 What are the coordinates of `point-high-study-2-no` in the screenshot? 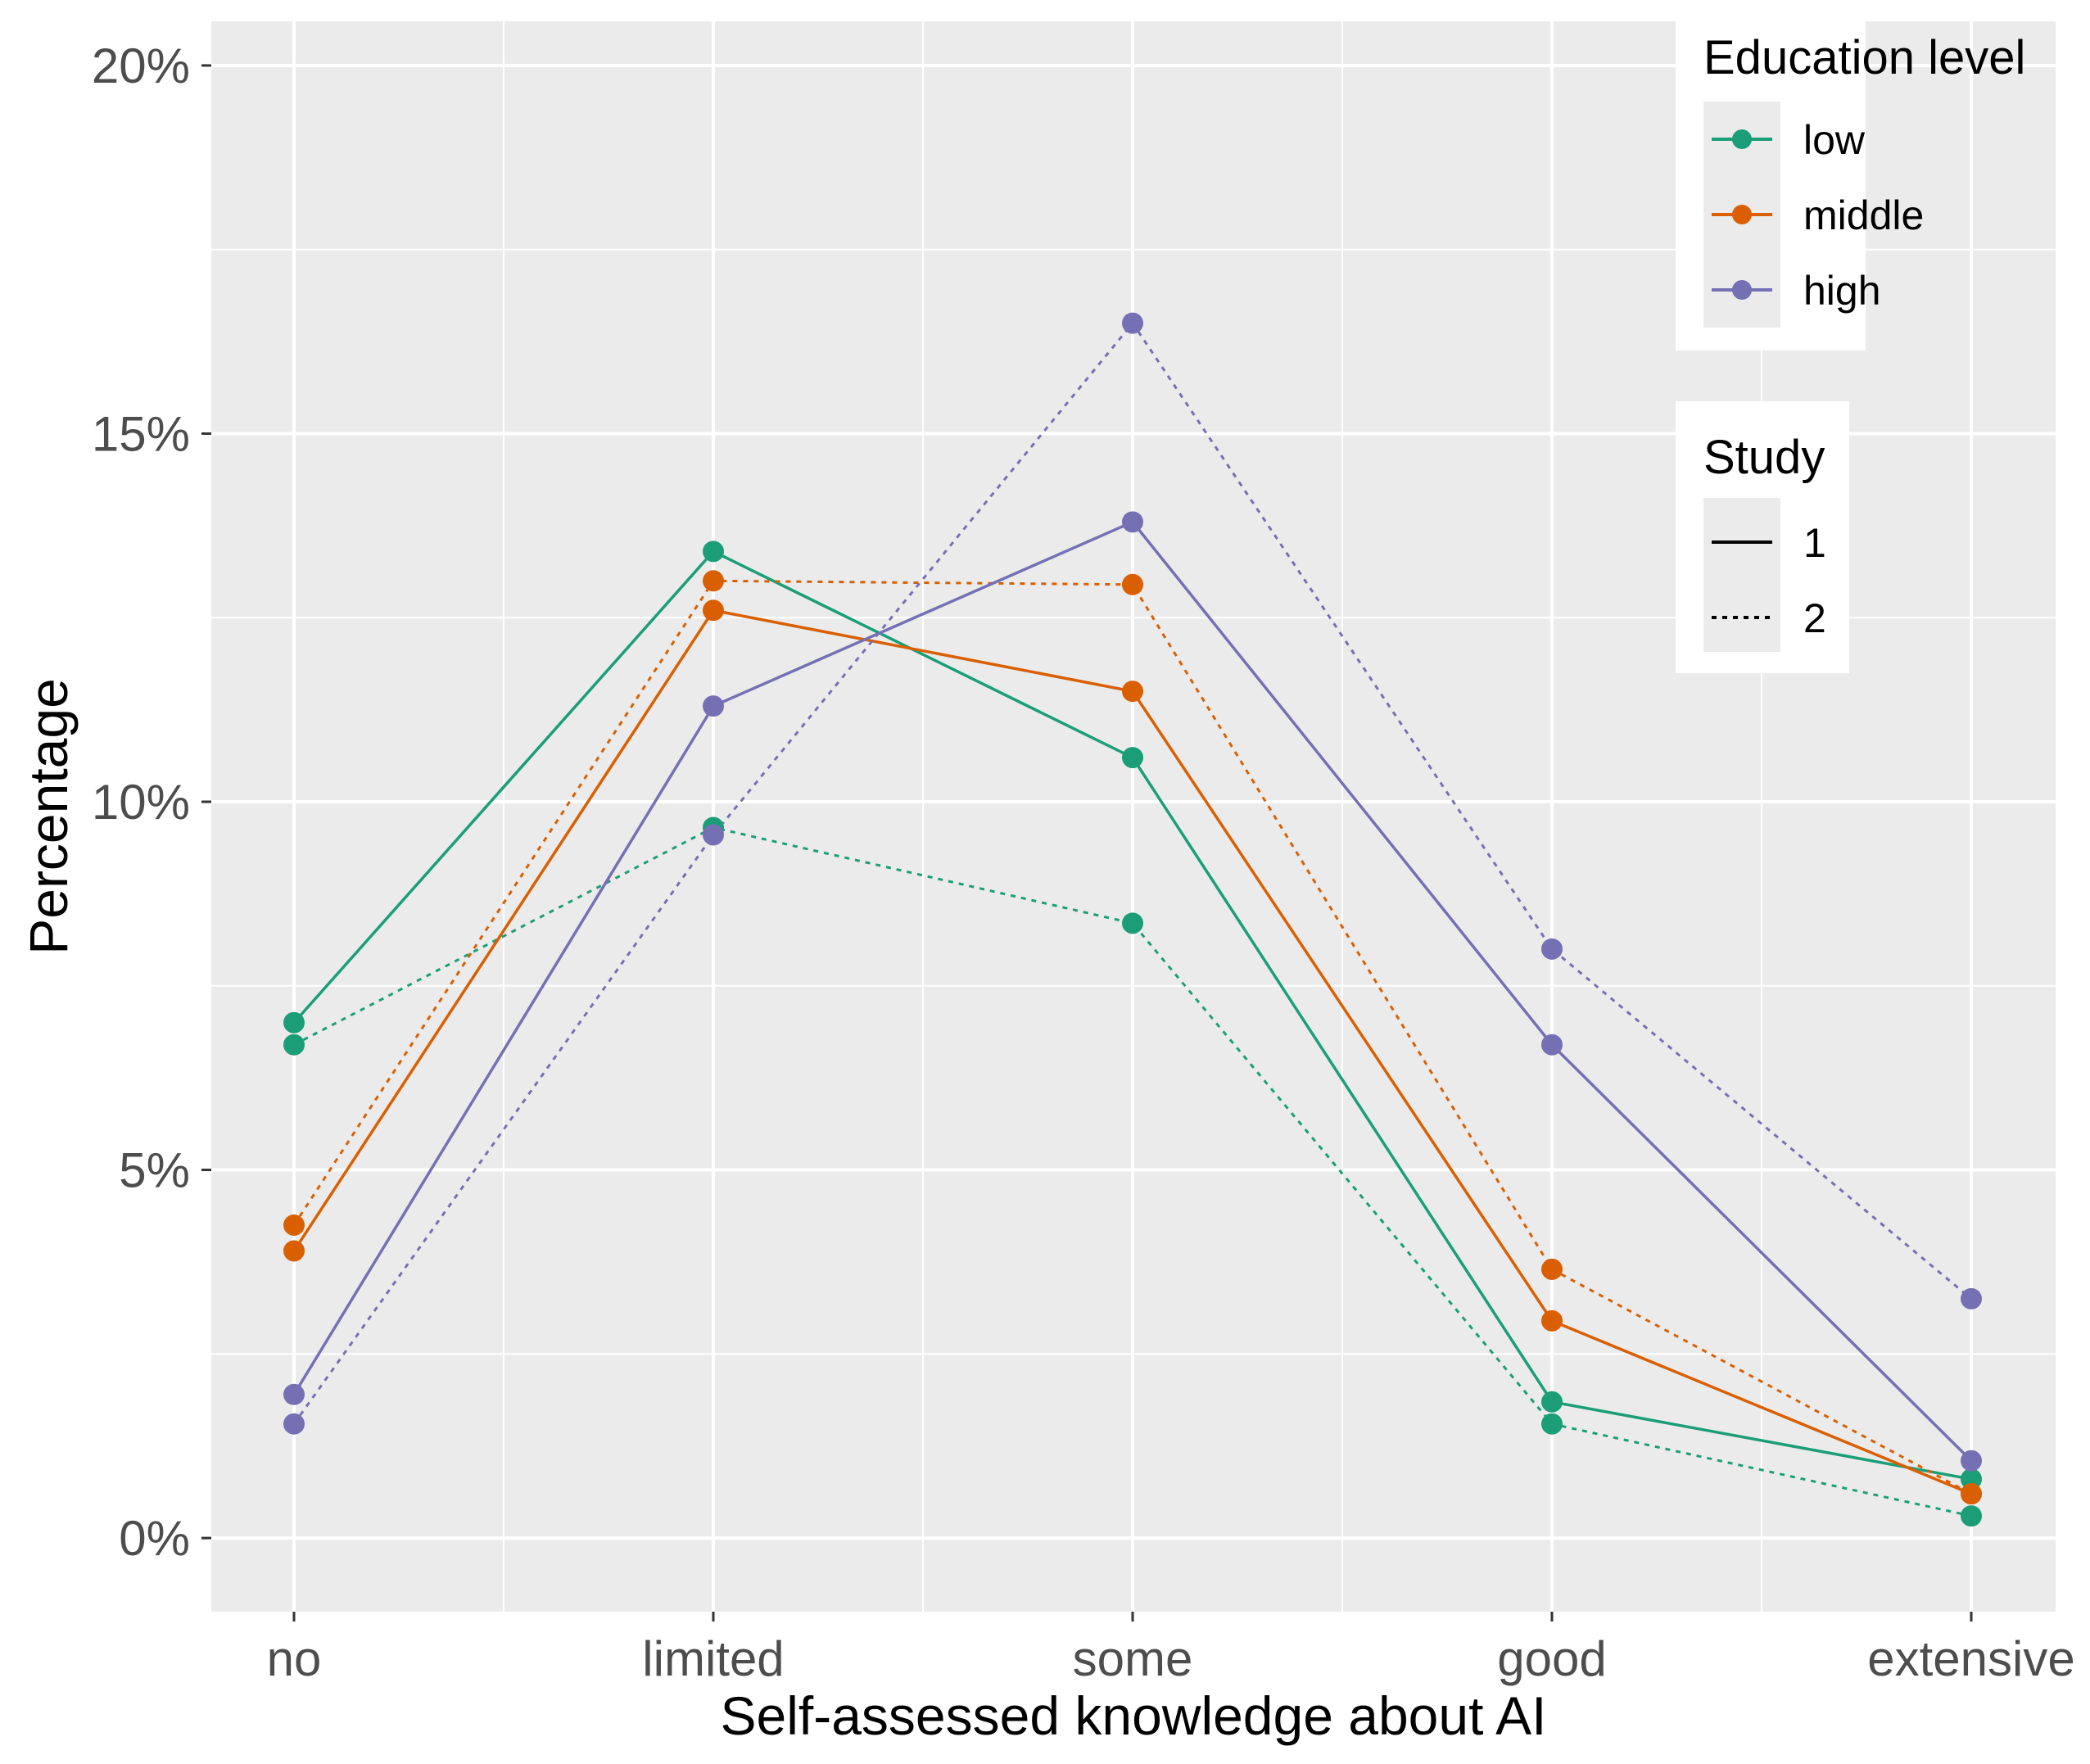 It's located at (294, 1424).